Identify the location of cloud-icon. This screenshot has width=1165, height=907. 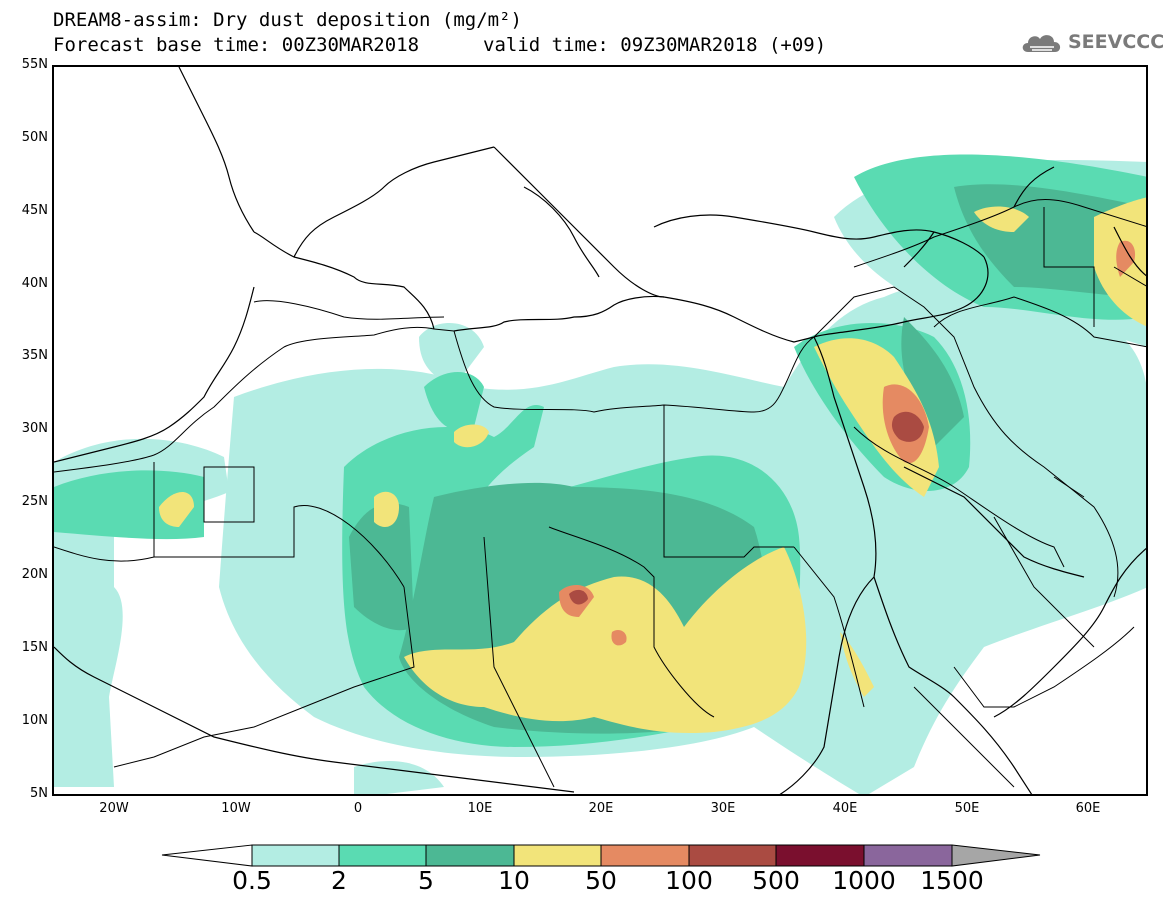
(1041, 43).